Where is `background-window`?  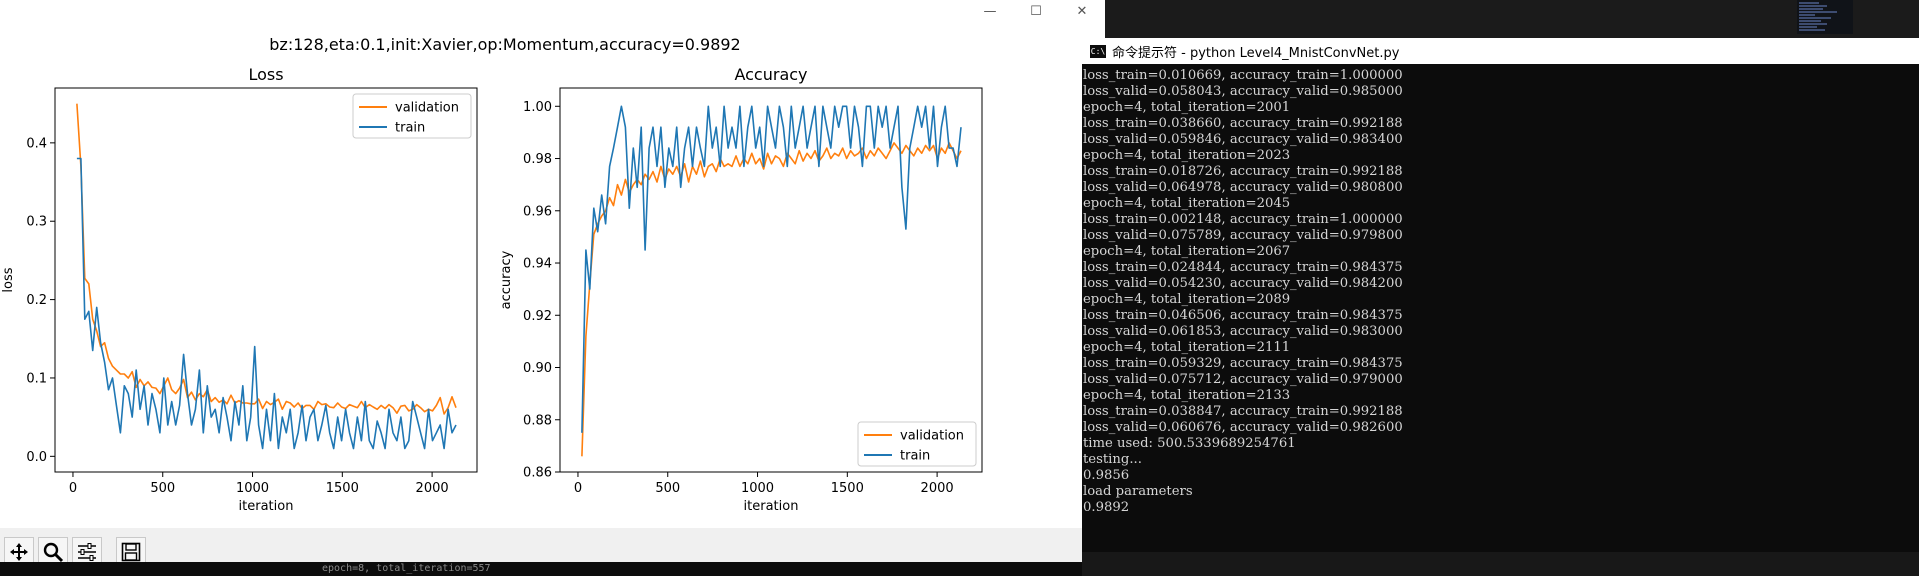 background-window is located at coordinates (552, 569).